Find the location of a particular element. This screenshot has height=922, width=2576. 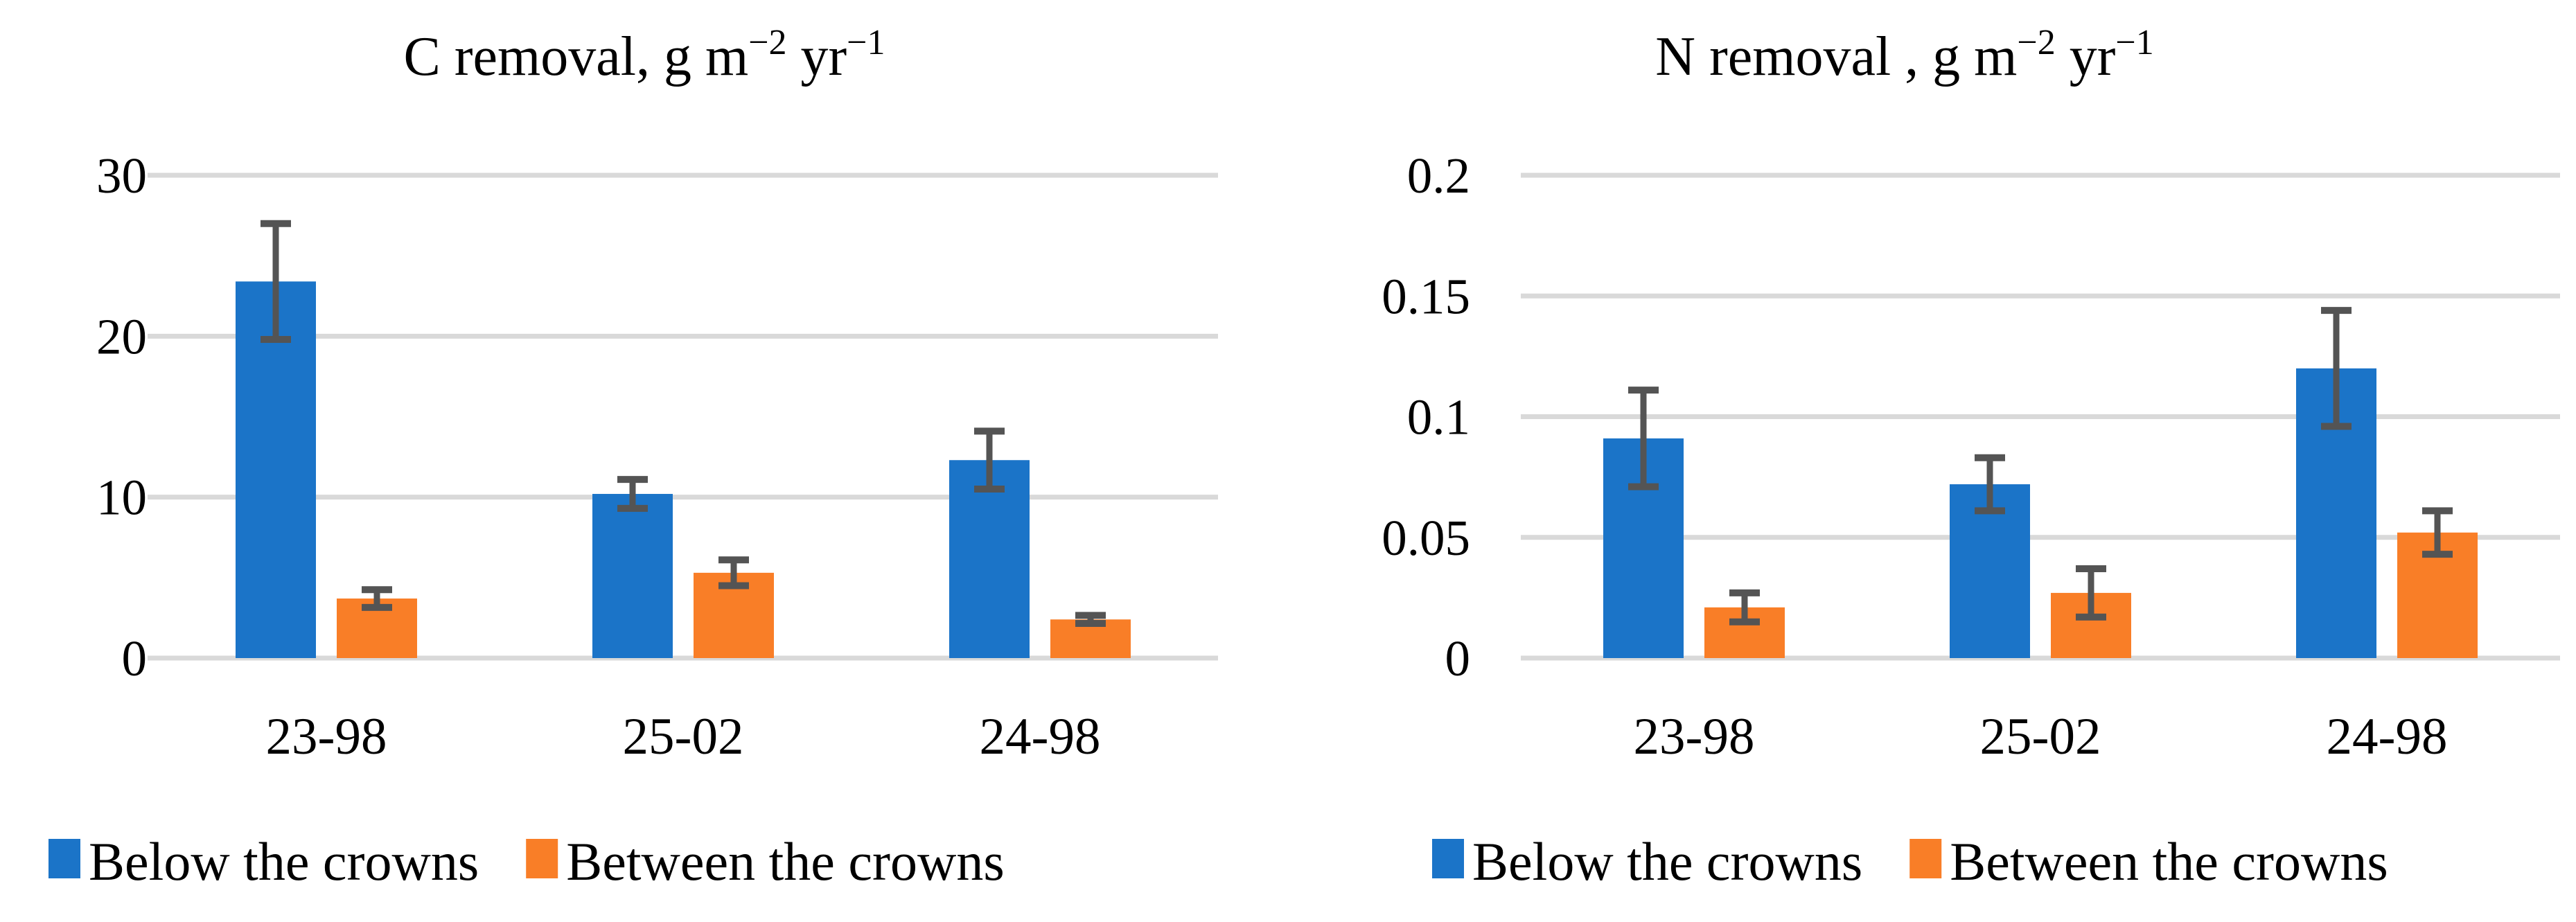

y-axis-tick-labels: 0 0.05 0.1 0.15 0.2 is located at coordinates (1426, 417).